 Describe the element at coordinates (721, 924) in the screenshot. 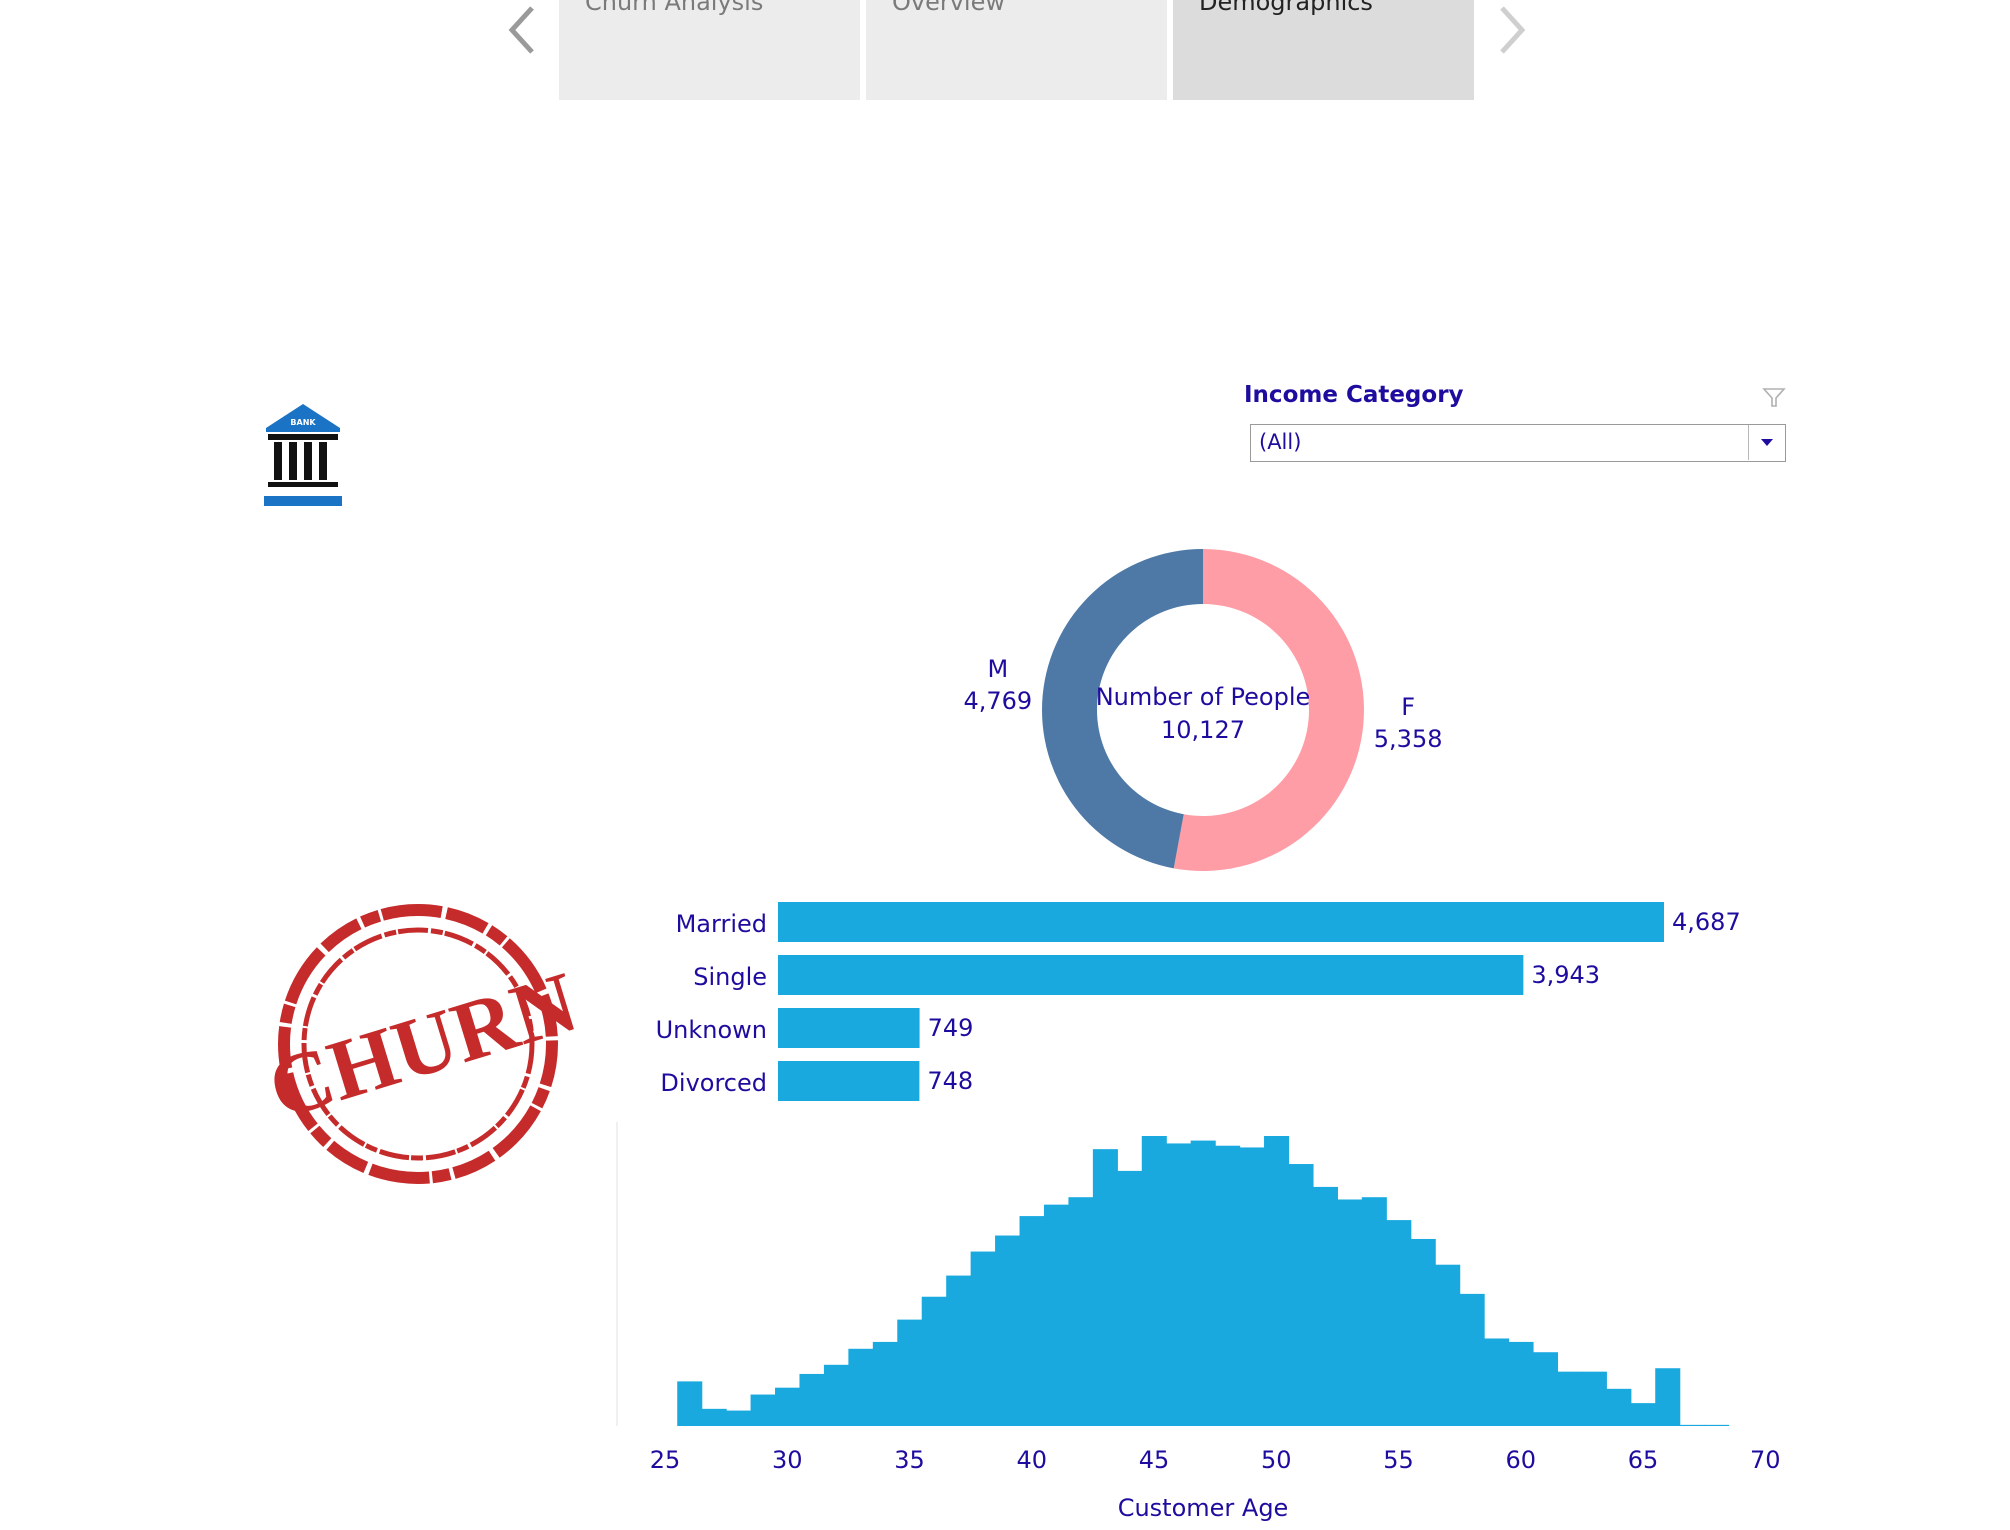

I see `marital-category-label: Married` at that location.